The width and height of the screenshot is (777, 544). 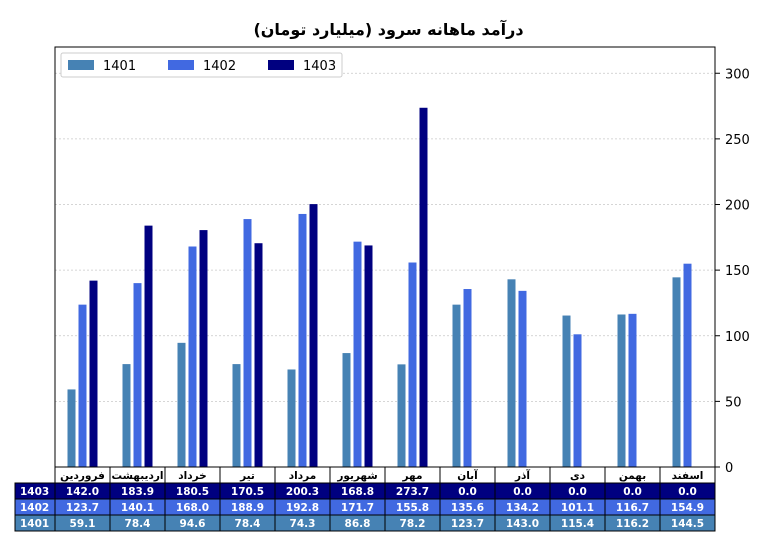 What do you see at coordinates (412, 492) in the screenshot?
I see `table-cell: 273.7` at bounding box center [412, 492].